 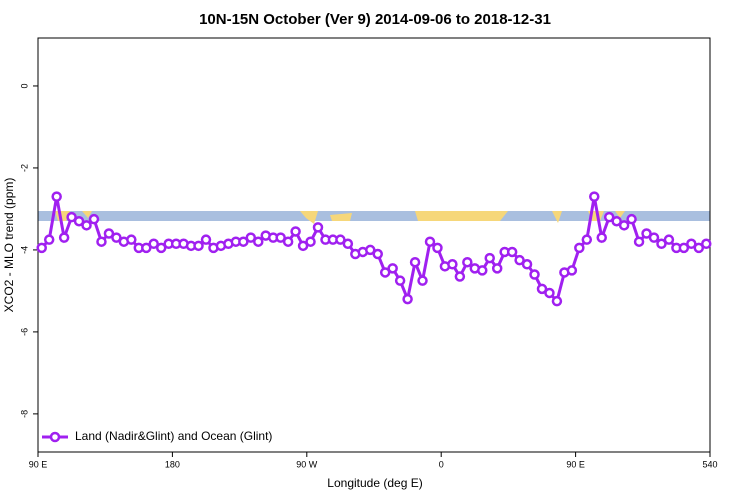 What do you see at coordinates (24, 250) in the screenshot?
I see `y-tick-label: -4` at bounding box center [24, 250].